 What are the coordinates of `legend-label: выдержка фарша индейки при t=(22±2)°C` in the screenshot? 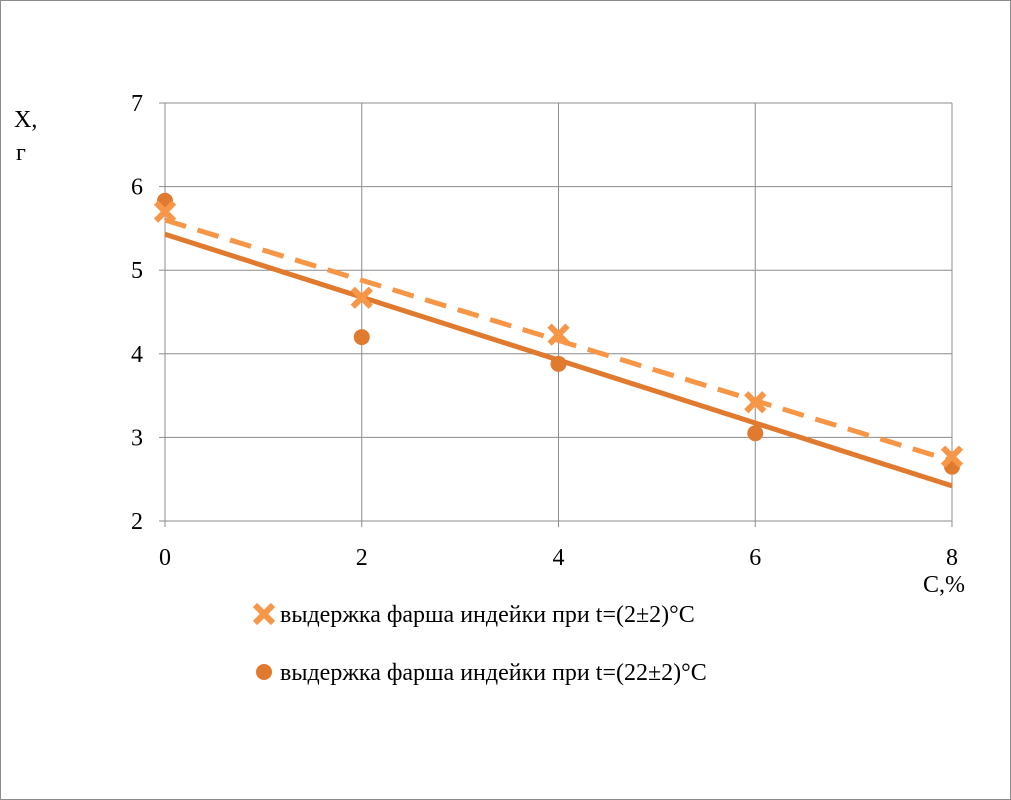 It's located at (493, 673).